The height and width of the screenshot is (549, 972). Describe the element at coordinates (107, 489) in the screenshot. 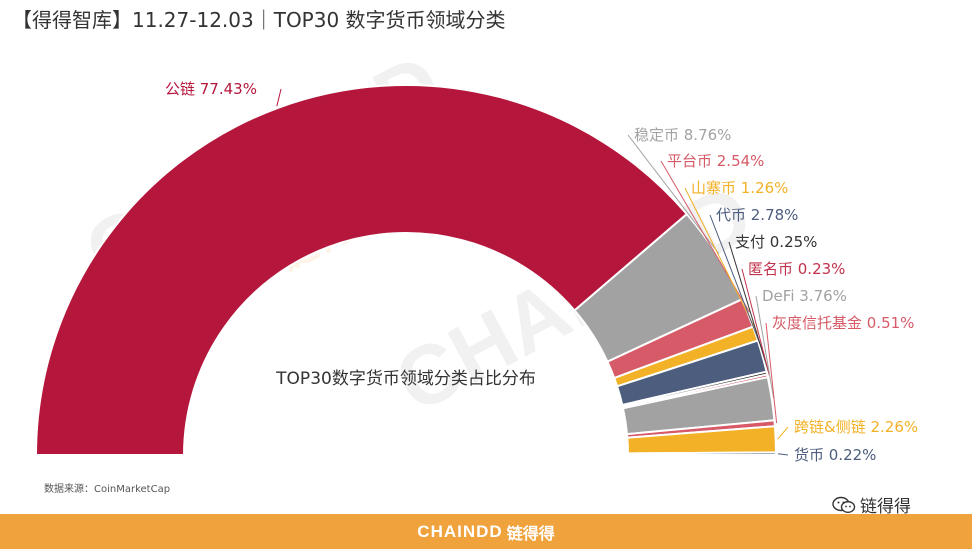

I see `source-note: 数据来源：CoinMarketCap` at that location.